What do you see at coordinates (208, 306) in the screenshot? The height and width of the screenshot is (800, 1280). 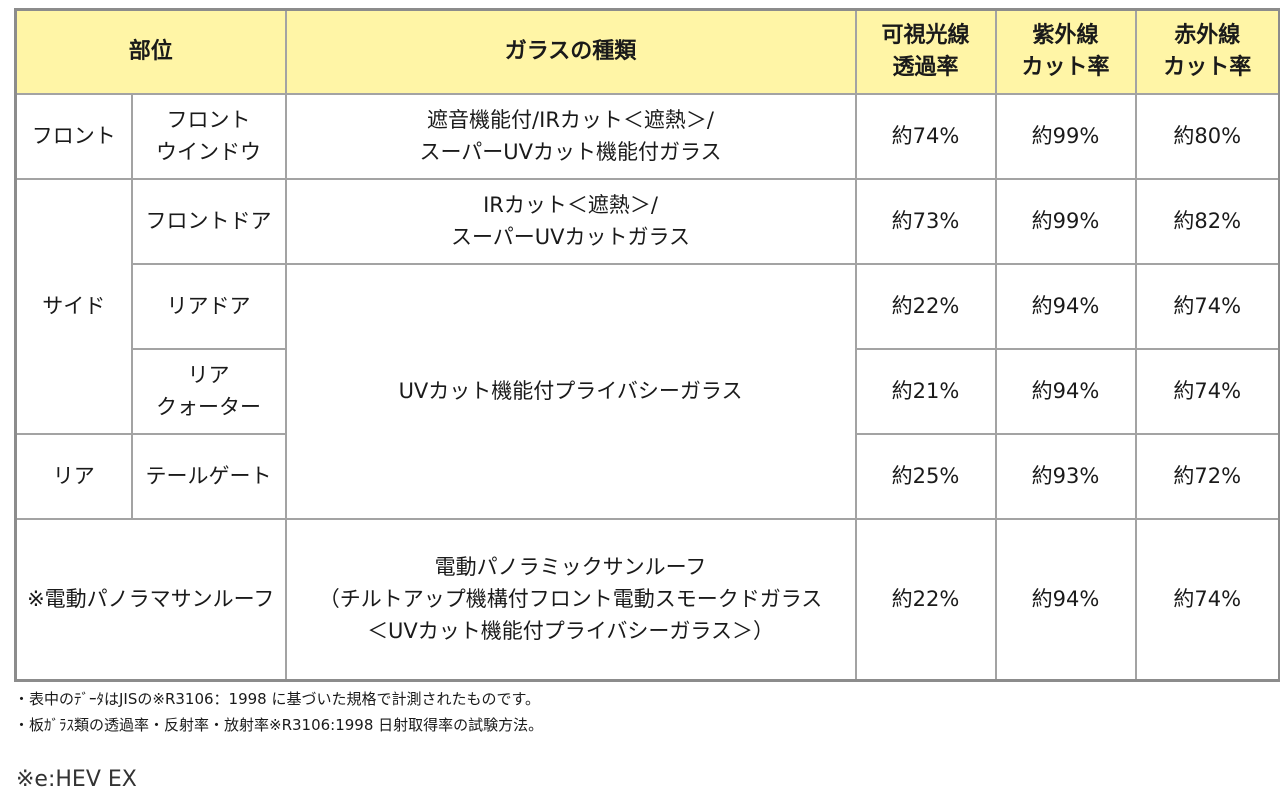 I see `part-rear-door: リアドア` at bounding box center [208, 306].